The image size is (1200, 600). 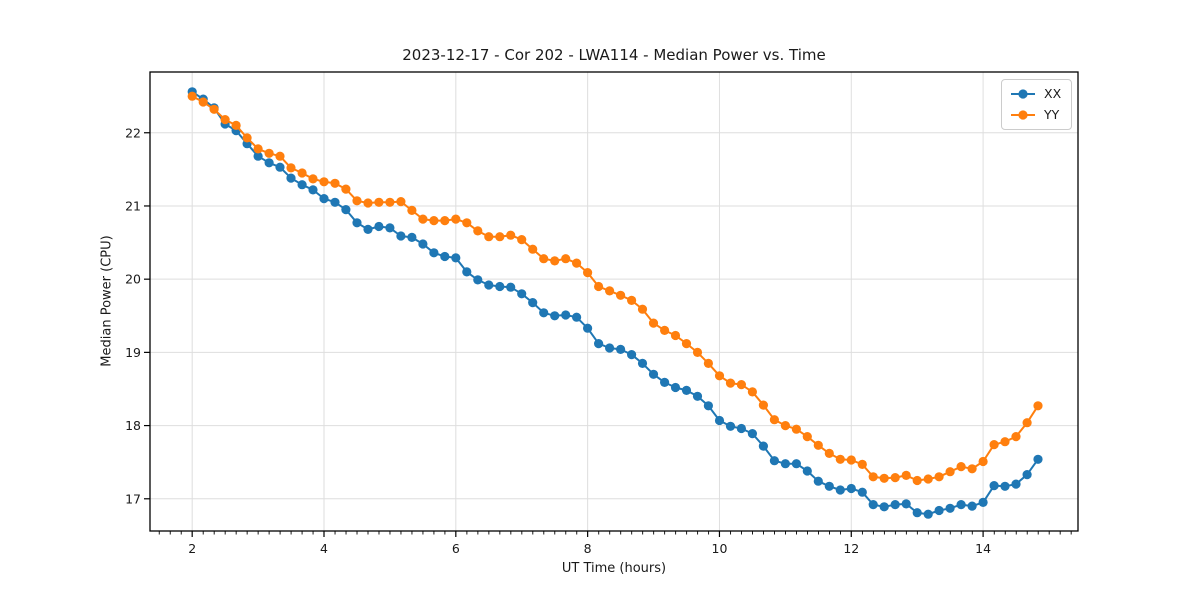 I want to click on legend-label: XX, so click(x=1053, y=93).